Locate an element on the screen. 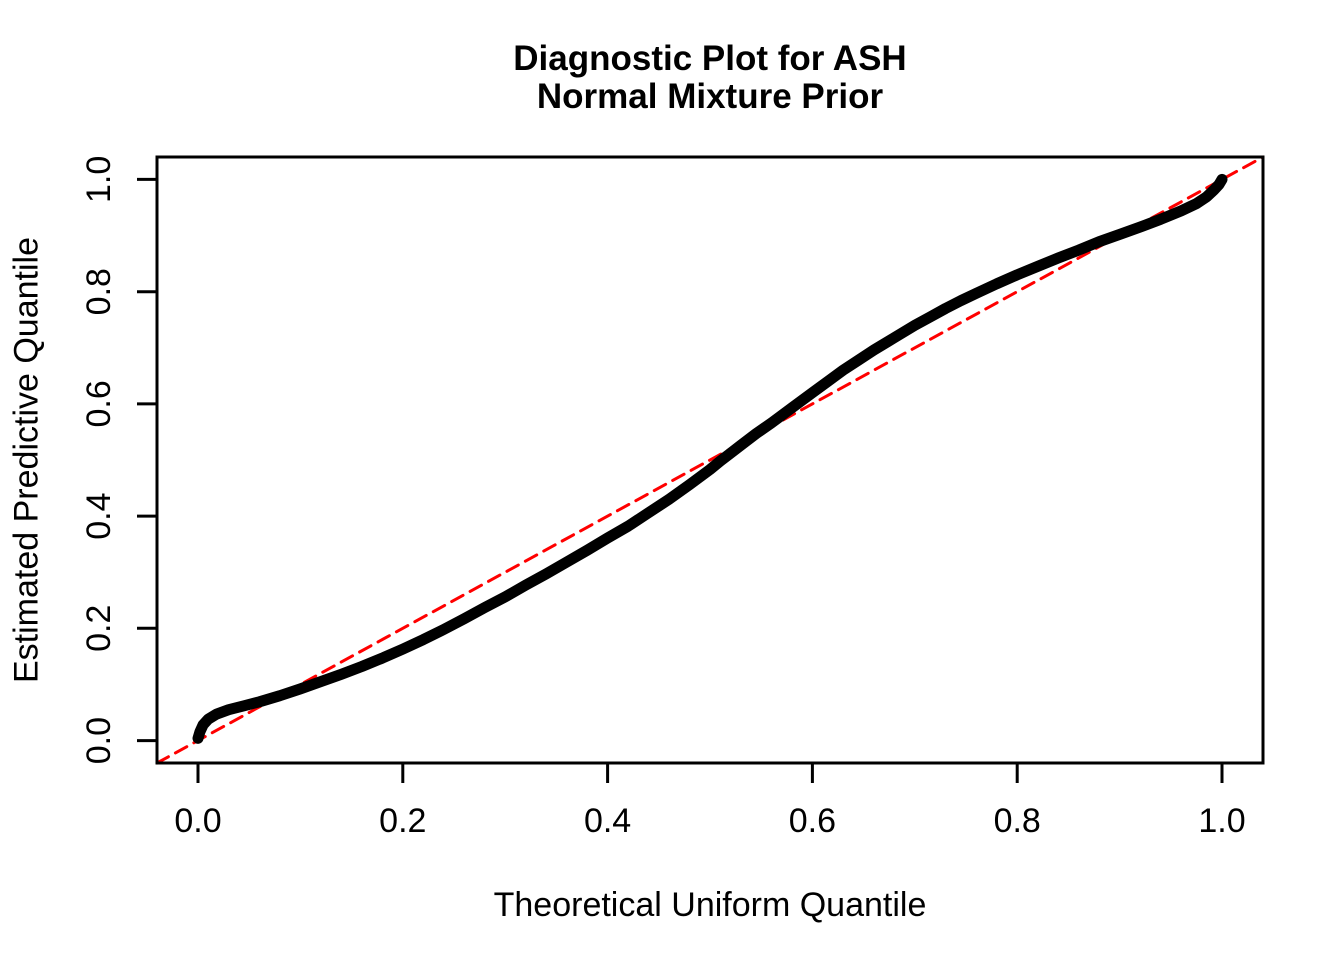 The image size is (1344, 960). y-axis-title: Estimated Predictive Quantile is located at coordinates (26, 460).